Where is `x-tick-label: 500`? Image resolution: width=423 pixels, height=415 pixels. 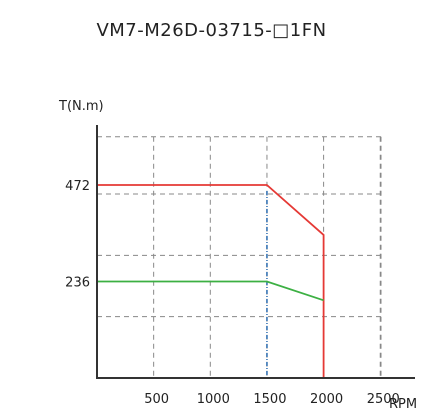 x-tick-label: 500 is located at coordinates (156, 399).